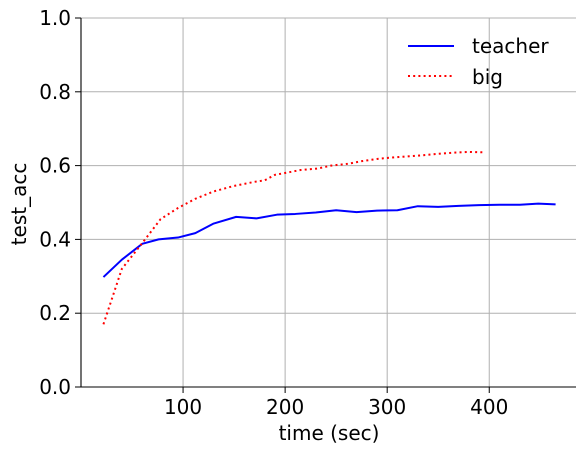  What do you see at coordinates (510, 46) in the screenshot?
I see `legend-label-teacher: teacher` at bounding box center [510, 46].